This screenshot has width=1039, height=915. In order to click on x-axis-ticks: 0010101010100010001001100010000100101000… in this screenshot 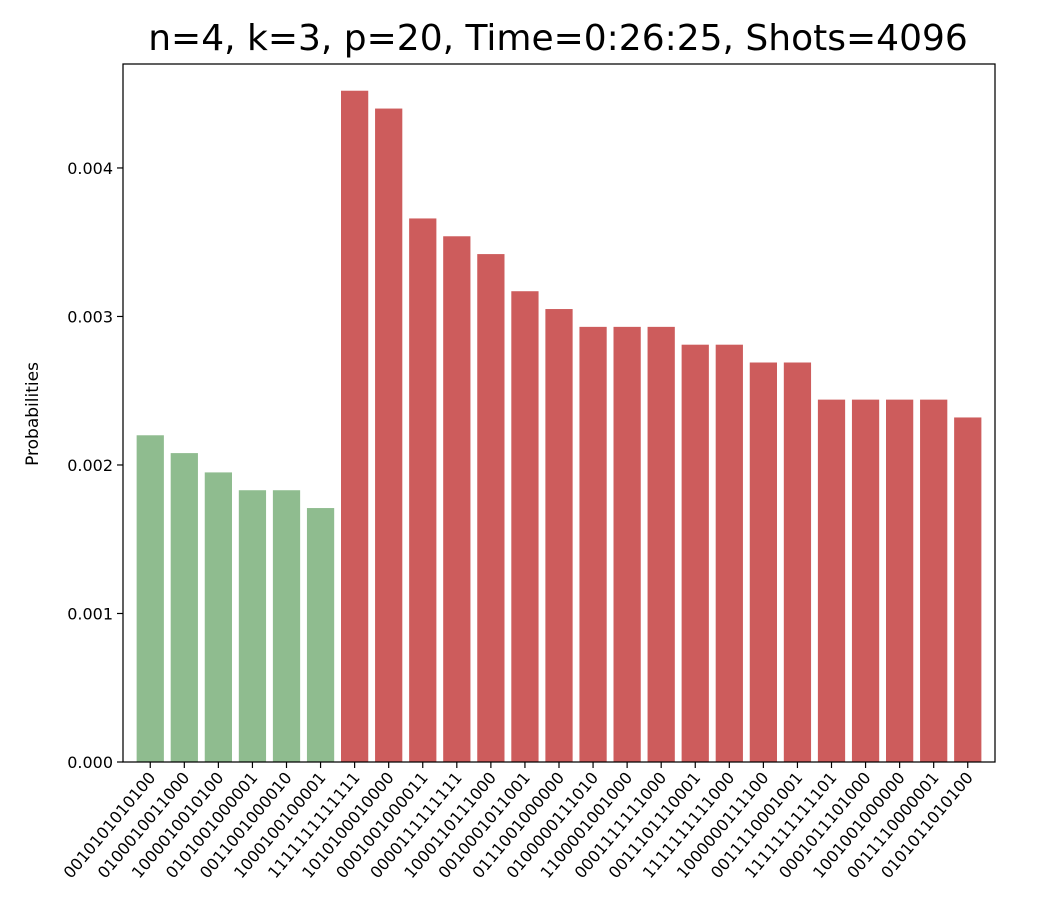, I will do `click(518, 822)`.